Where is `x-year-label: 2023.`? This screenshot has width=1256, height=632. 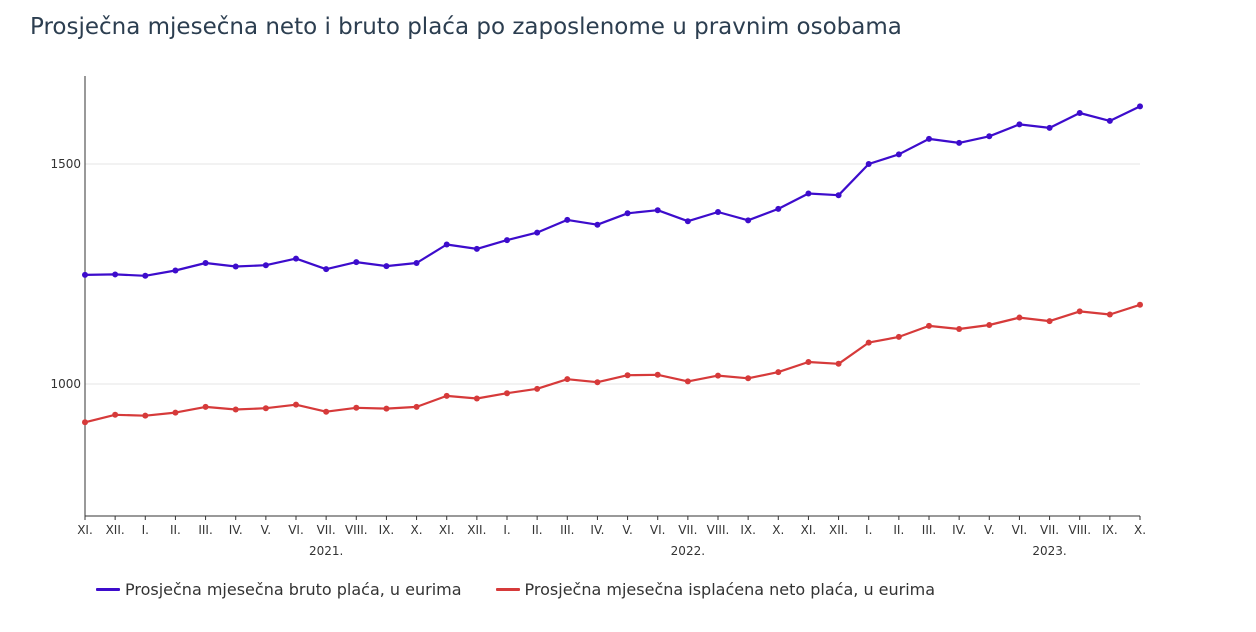 x-year-label: 2023. is located at coordinates (1049, 551).